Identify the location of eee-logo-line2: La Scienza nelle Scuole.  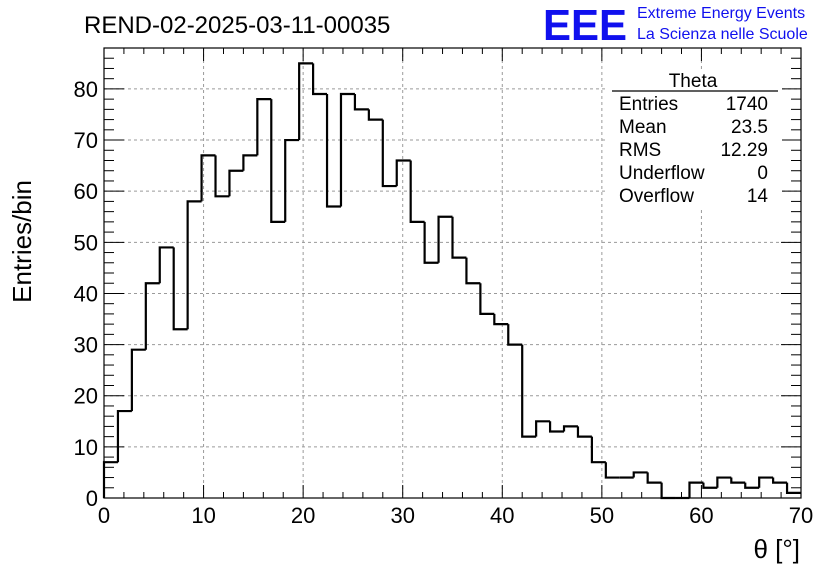
(722, 34).